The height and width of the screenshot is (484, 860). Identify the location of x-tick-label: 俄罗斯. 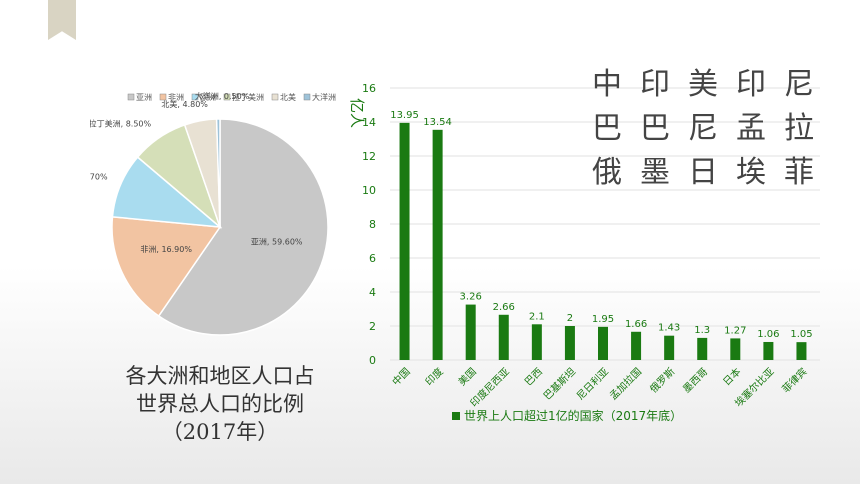
(662, 380).